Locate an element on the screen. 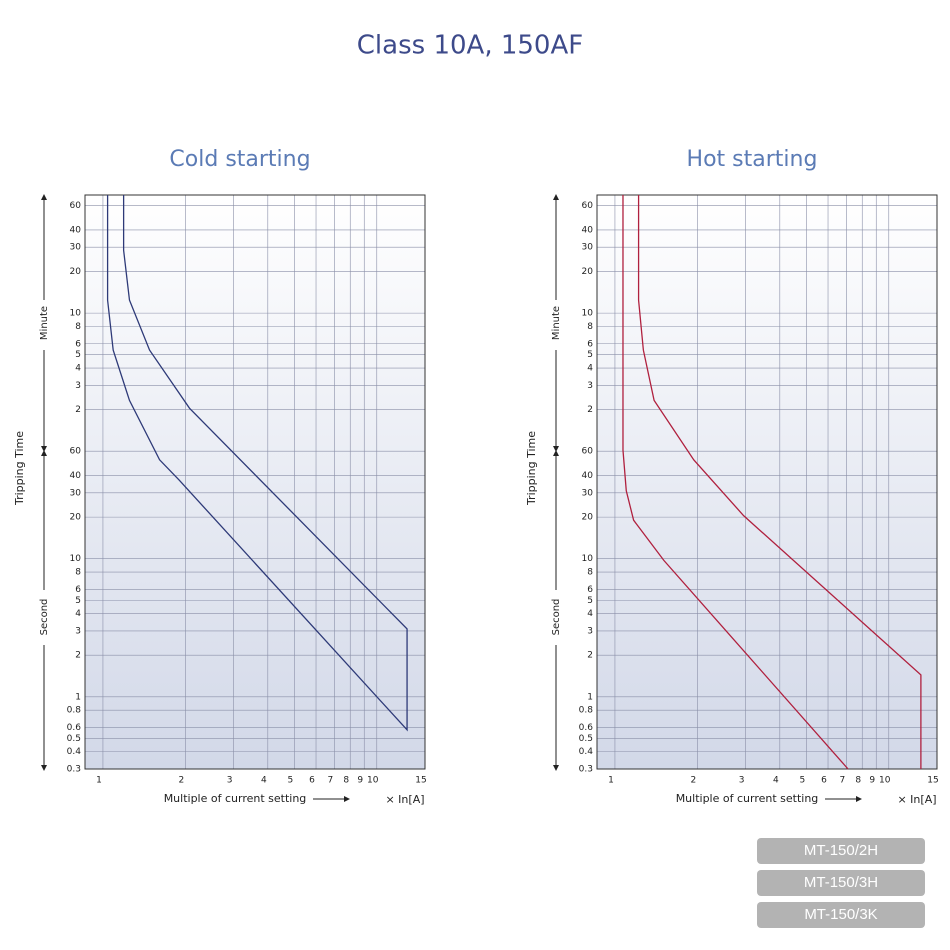 This screenshot has height=950, width=950. model-button: MT-150/3H is located at coordinates (841, 883).